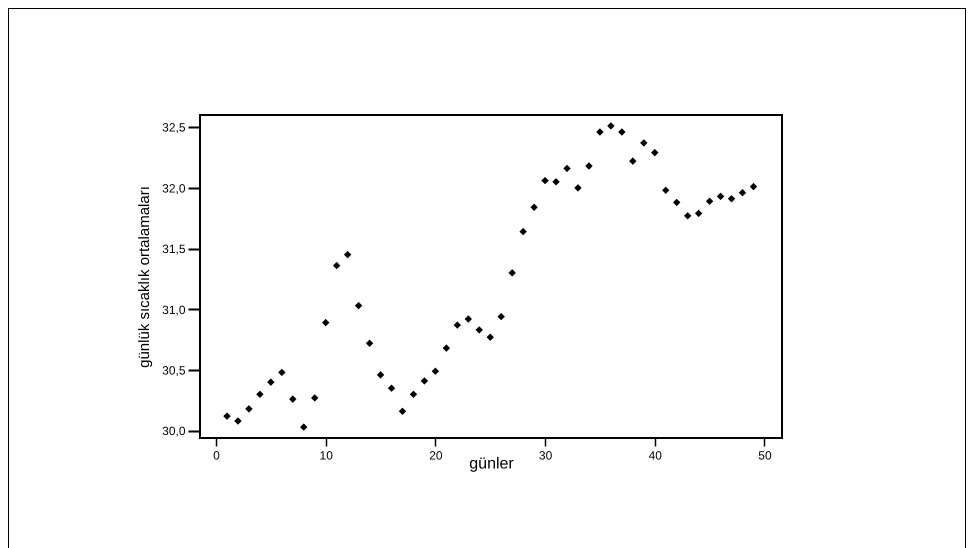 The image size is (973, 548). Describe the element at coordinates (174, 309) in the screenshot. I see `y-tick-label: 31,0` at that location.